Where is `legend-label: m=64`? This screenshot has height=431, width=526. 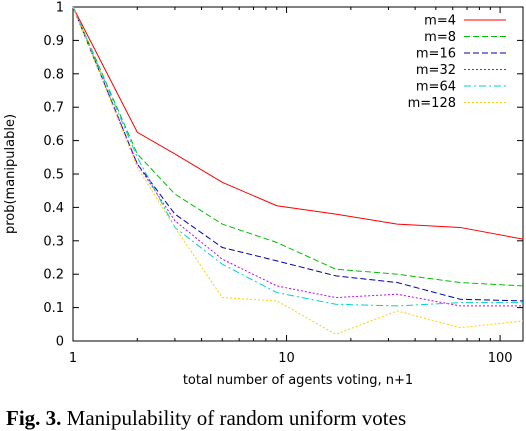
legend-label: m=64 is located at coordinates (436, 87).